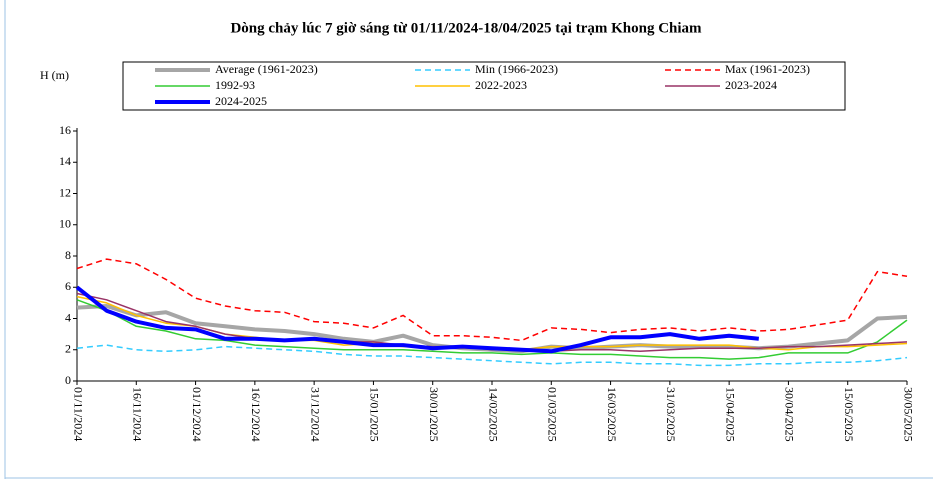 Image resolution: width=933 pixels, height=479 pixels. What do you see at coordinates (68, 286) in the screenshot?
I see `y-tick-label: 6` at bounding box center [68, 286].